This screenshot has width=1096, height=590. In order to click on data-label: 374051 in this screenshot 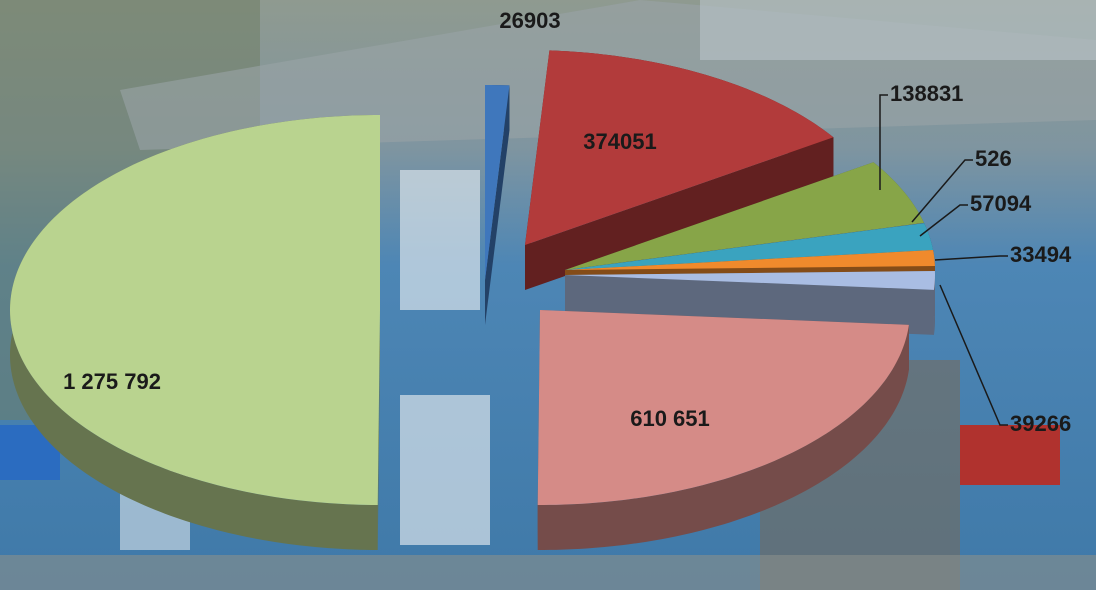, I will do `click(619, 141)`.